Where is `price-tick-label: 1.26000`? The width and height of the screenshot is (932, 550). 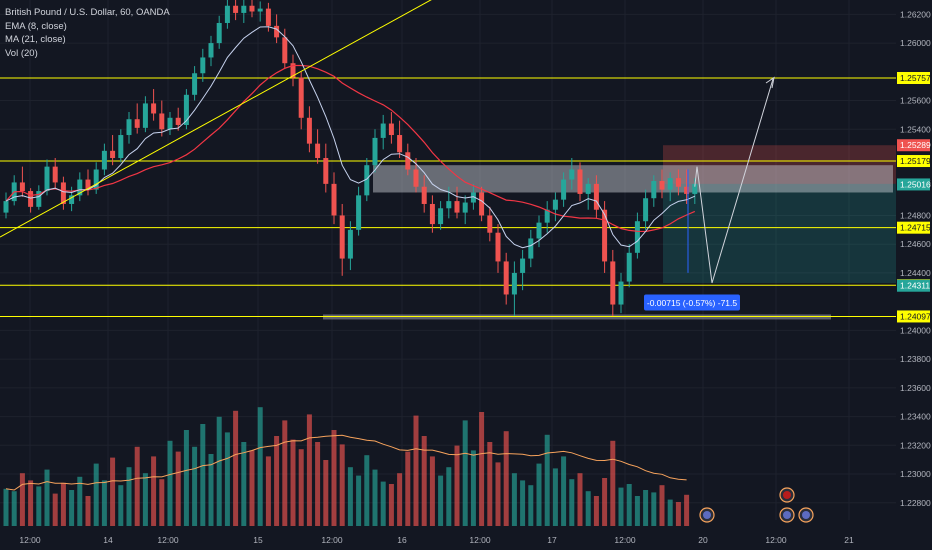 price-tick-label: 1.26000 is located at coordinates (915, 43).